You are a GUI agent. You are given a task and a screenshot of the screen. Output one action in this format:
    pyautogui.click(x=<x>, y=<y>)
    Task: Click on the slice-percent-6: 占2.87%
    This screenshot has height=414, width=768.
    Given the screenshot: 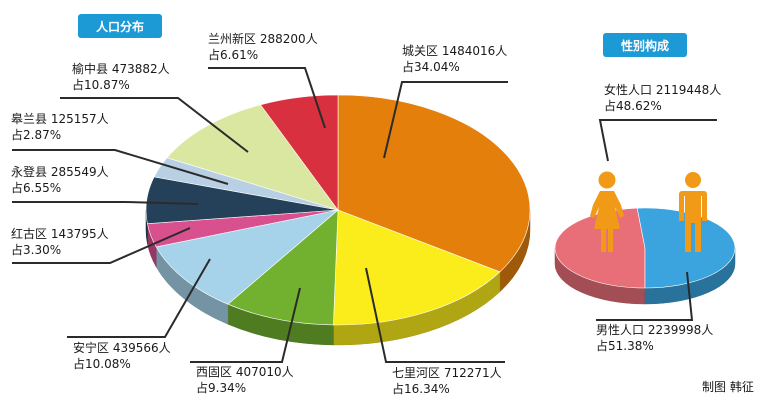 What is the action you would take?
    pyautogui.click(x=36, y=134)
    